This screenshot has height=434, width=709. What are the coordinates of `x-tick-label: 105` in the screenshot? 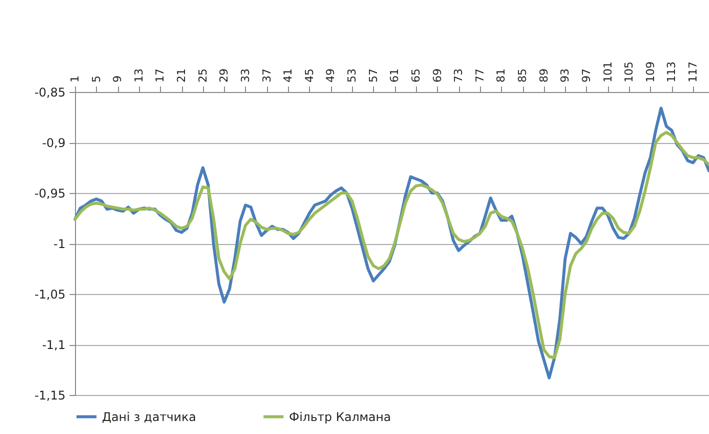 It's located at (629, 72).